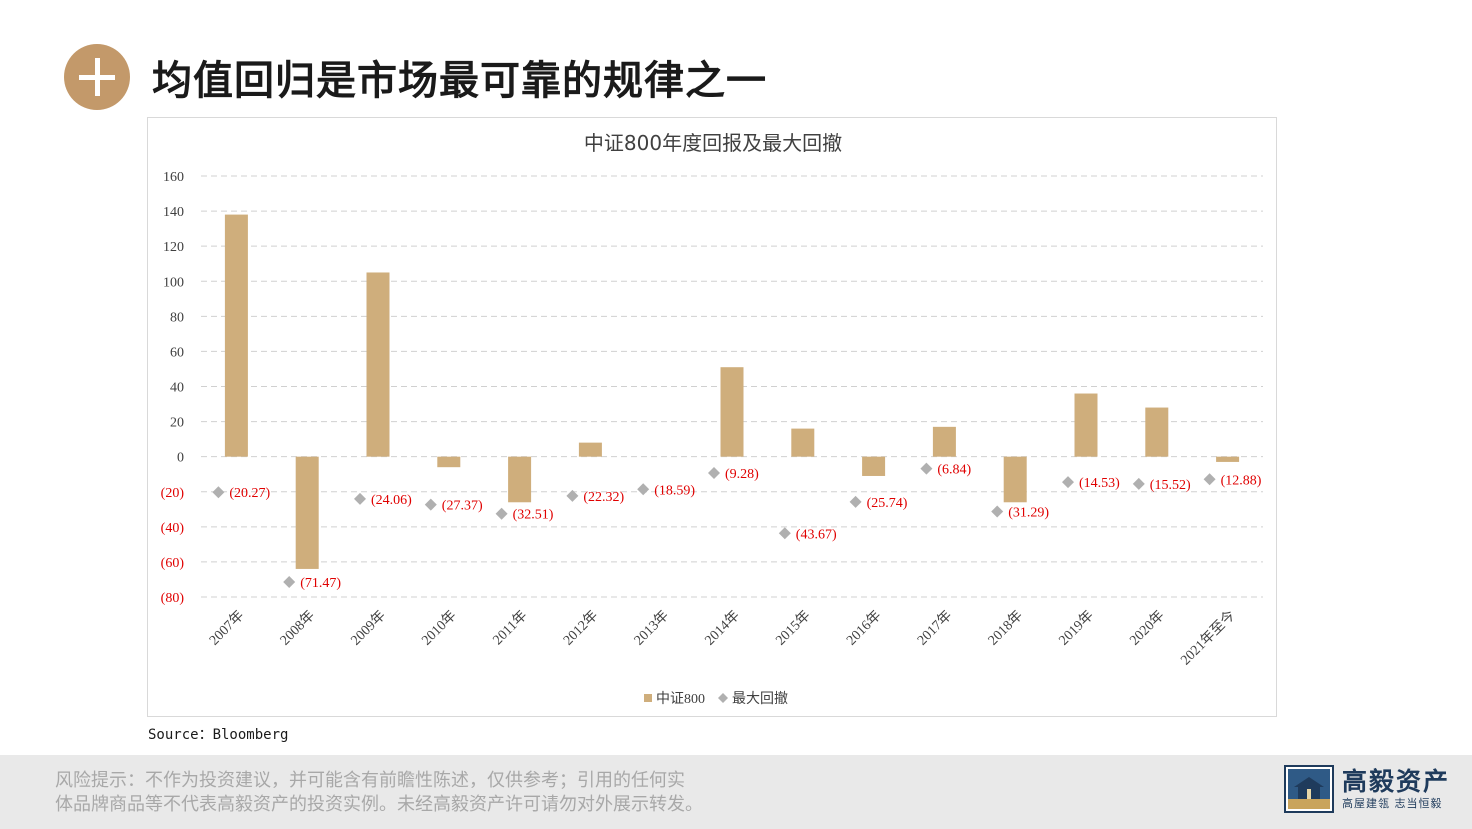 The height and width of the screenshot is (829, 1472). Describe the element at coordinates (580, 628) in the screenshot. I see `x-tick-label: 2012年` at that location.